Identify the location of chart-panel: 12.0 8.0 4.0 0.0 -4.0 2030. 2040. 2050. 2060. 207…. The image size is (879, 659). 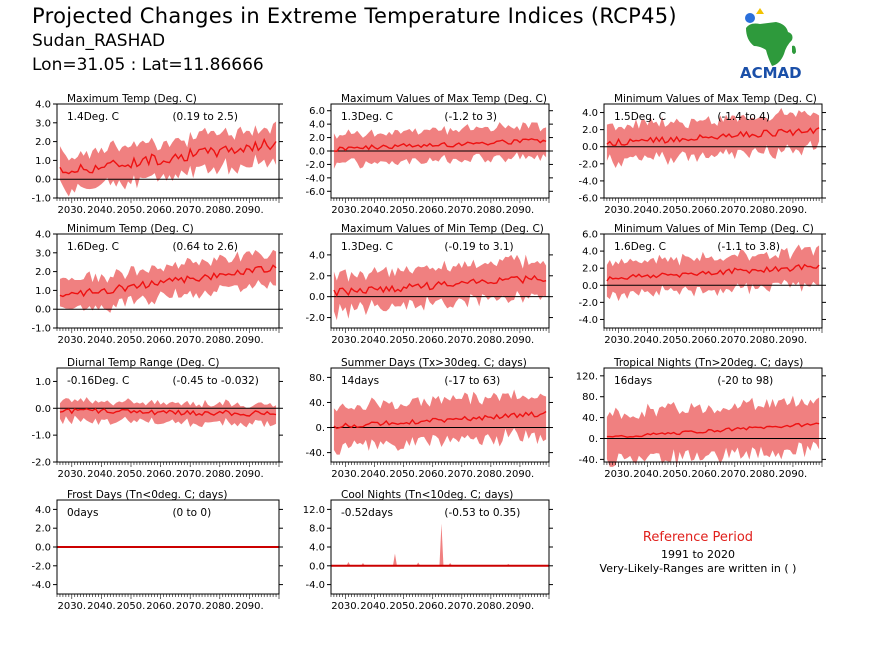
(428, 550).